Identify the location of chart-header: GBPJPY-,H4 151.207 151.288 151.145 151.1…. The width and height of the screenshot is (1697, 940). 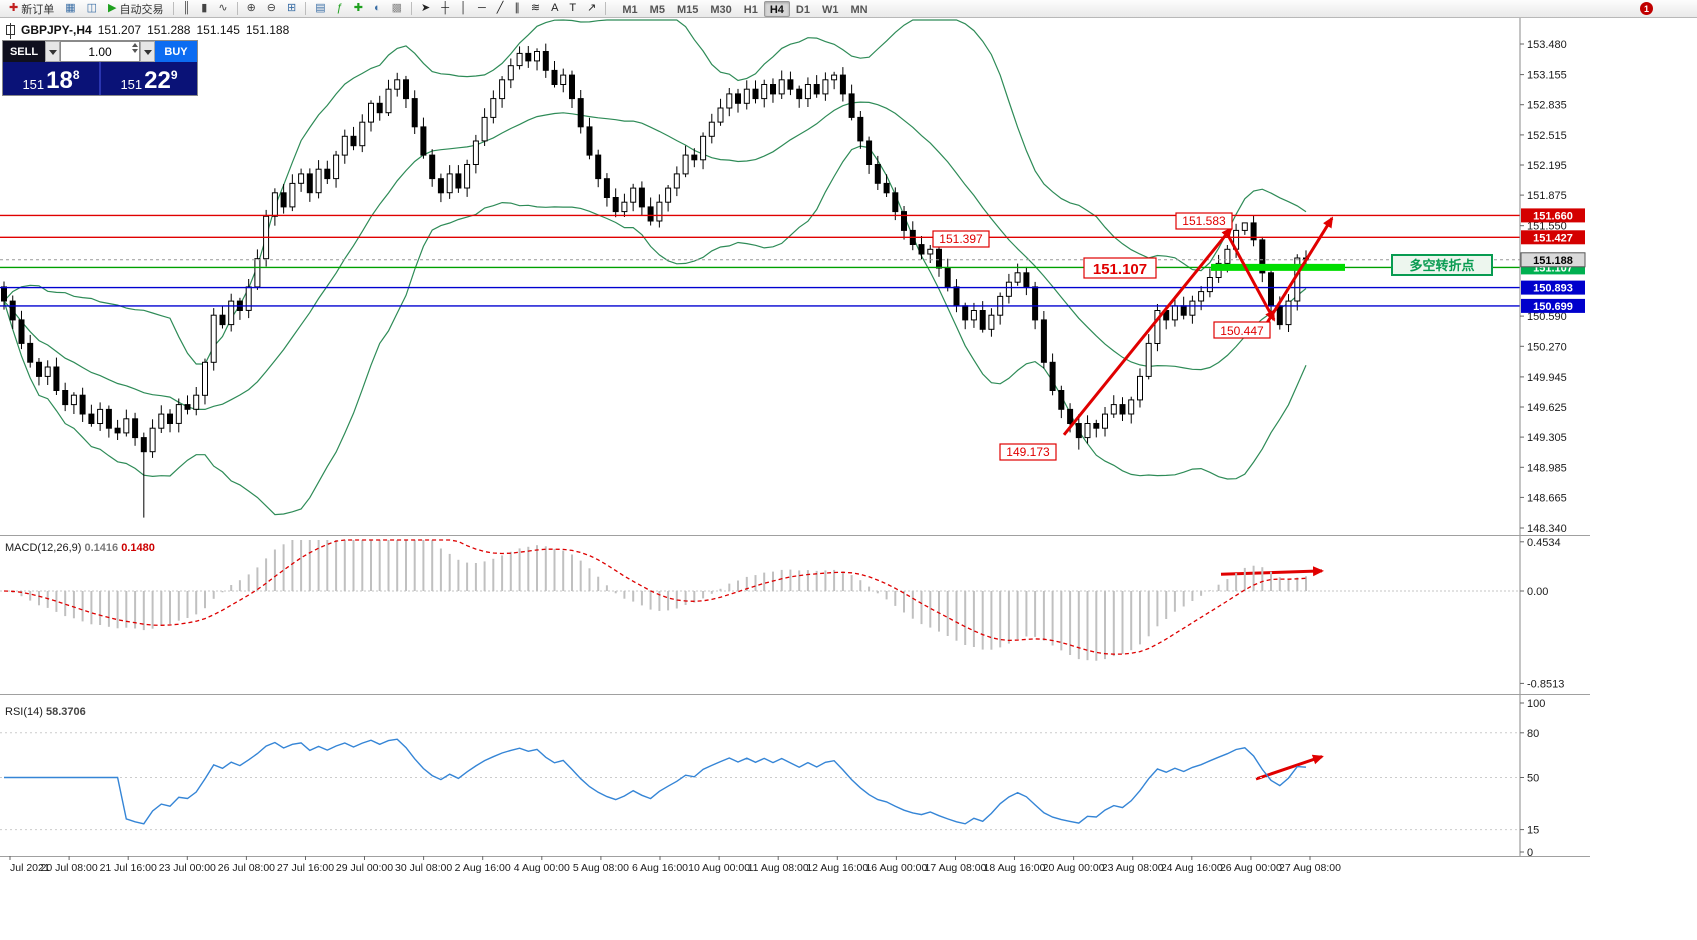
(147, 31).